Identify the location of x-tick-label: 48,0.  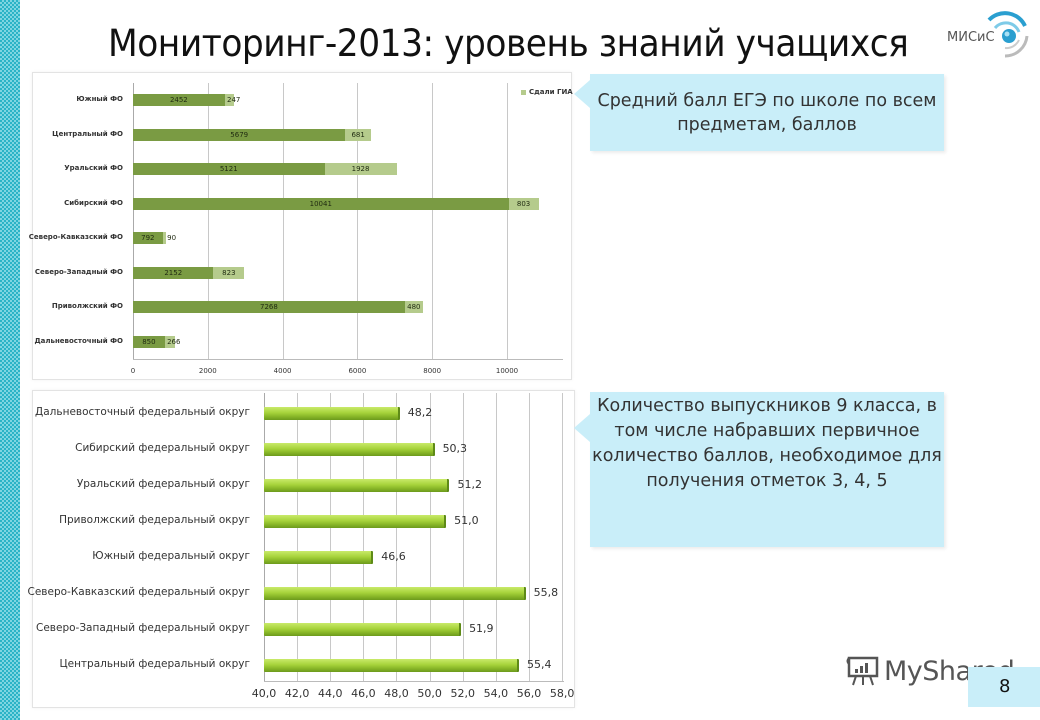
(396, 693).